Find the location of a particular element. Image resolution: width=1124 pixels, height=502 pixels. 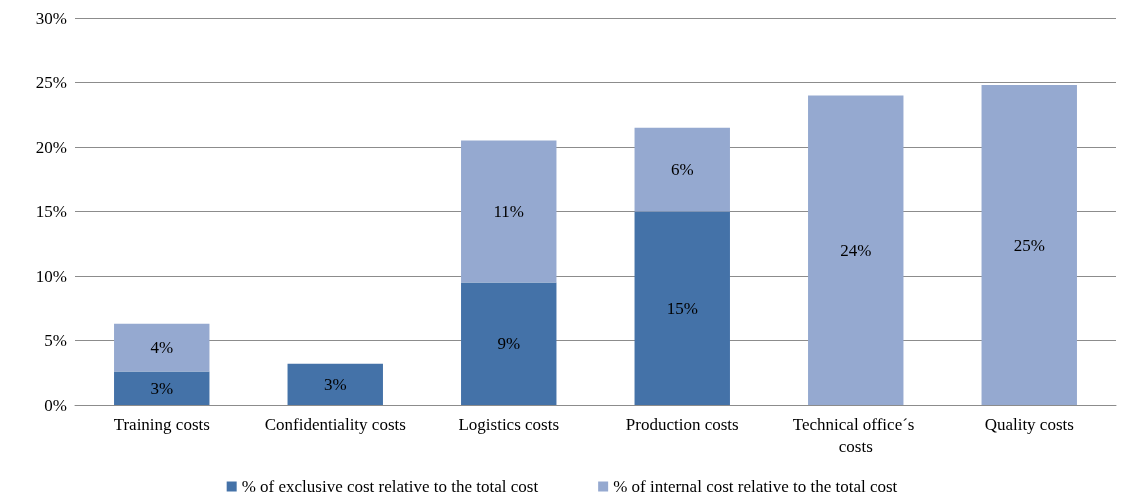

y-tick-label: 30% is located at coordinates (51, 18).